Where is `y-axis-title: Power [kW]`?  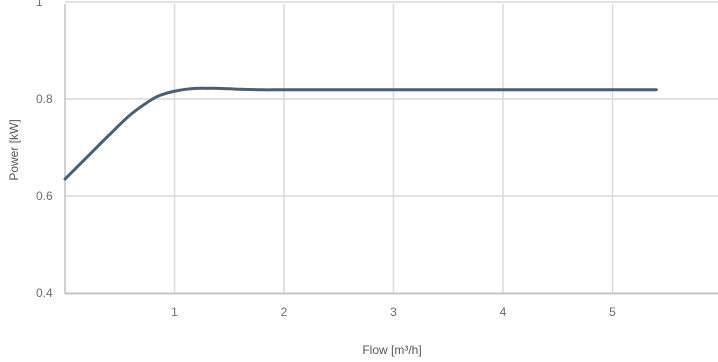 y-axis-title: Power [kW] is located at coordinates (14, 149).